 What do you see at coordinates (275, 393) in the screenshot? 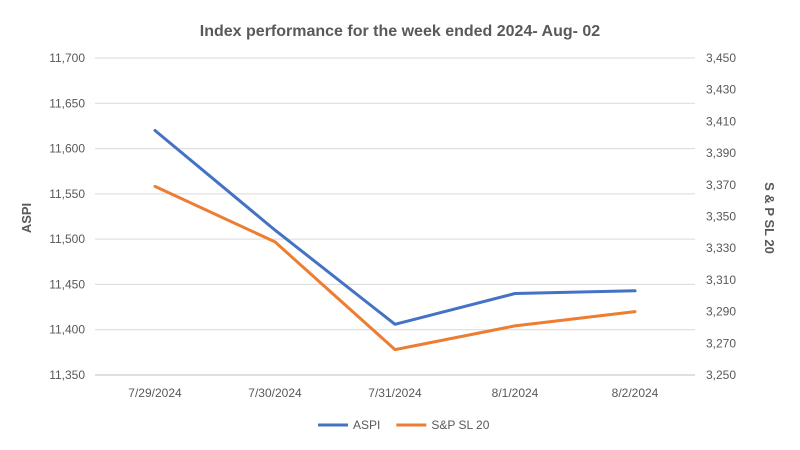
I see `x-tick-label: 7/30/2024` at bounding box center [275, 393].